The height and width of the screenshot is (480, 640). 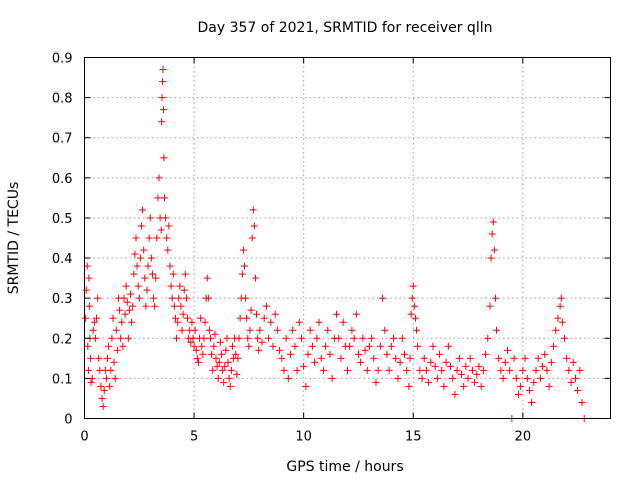 What do you see at coordinates (413, 437) in the screenshot?
I see `x-tick-label: 15` at bounding box center [413, 437].